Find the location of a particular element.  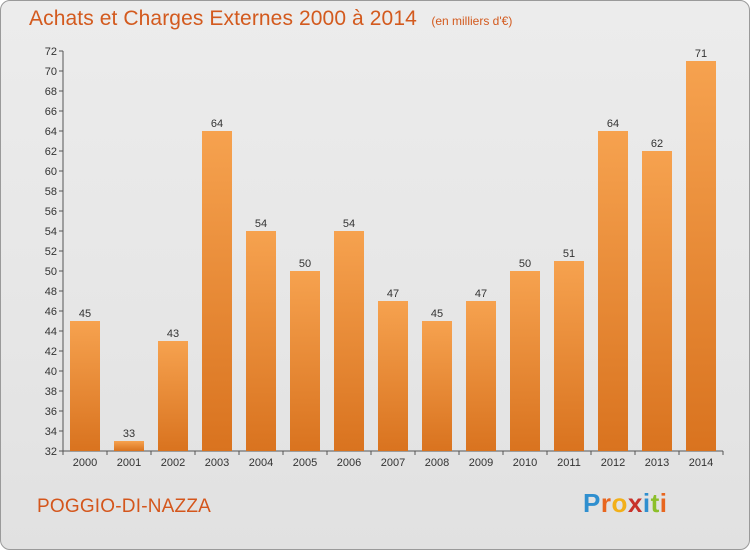

y-tick-label: 68 is located at coordinates (51, 92).